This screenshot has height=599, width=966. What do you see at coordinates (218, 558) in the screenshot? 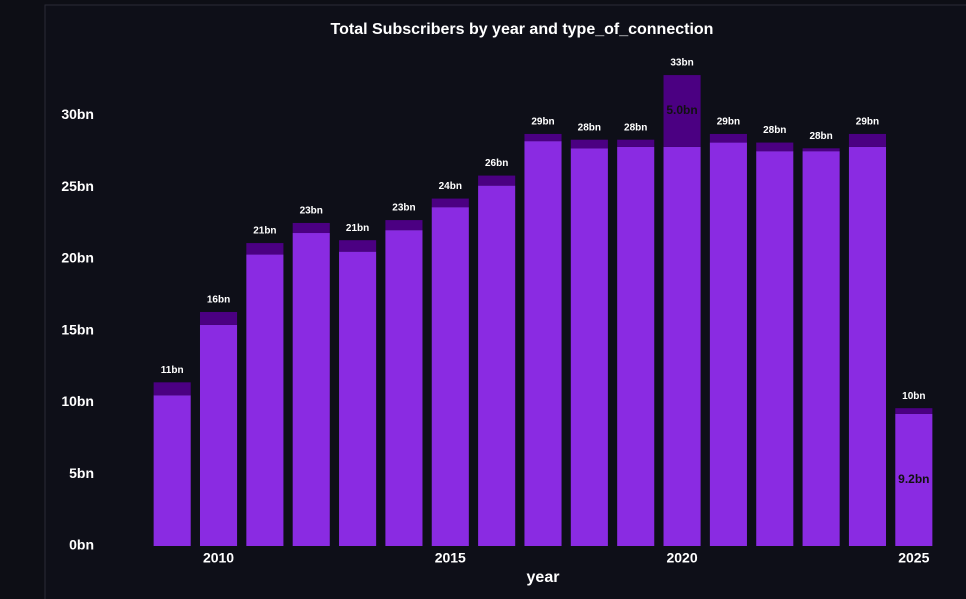
I see `x-tick-label: 2010` at bounding box center [218, 558].